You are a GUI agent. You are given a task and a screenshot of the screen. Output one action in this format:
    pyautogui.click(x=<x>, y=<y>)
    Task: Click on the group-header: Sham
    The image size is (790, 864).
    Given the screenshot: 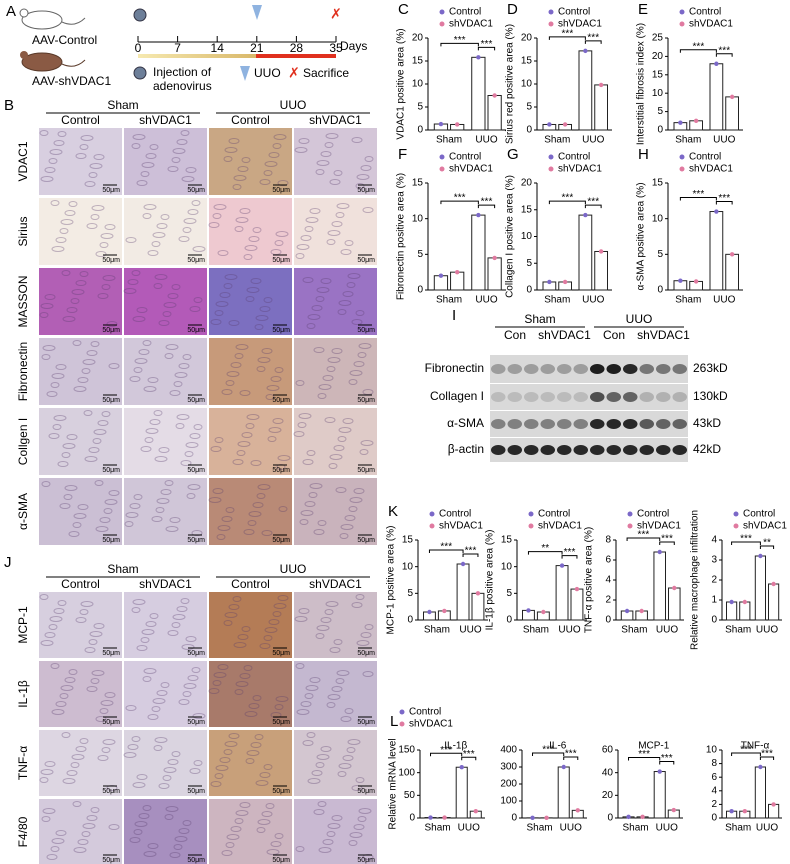 What is the action you would take?
    pyautogui.click(x=539, y=319)
    